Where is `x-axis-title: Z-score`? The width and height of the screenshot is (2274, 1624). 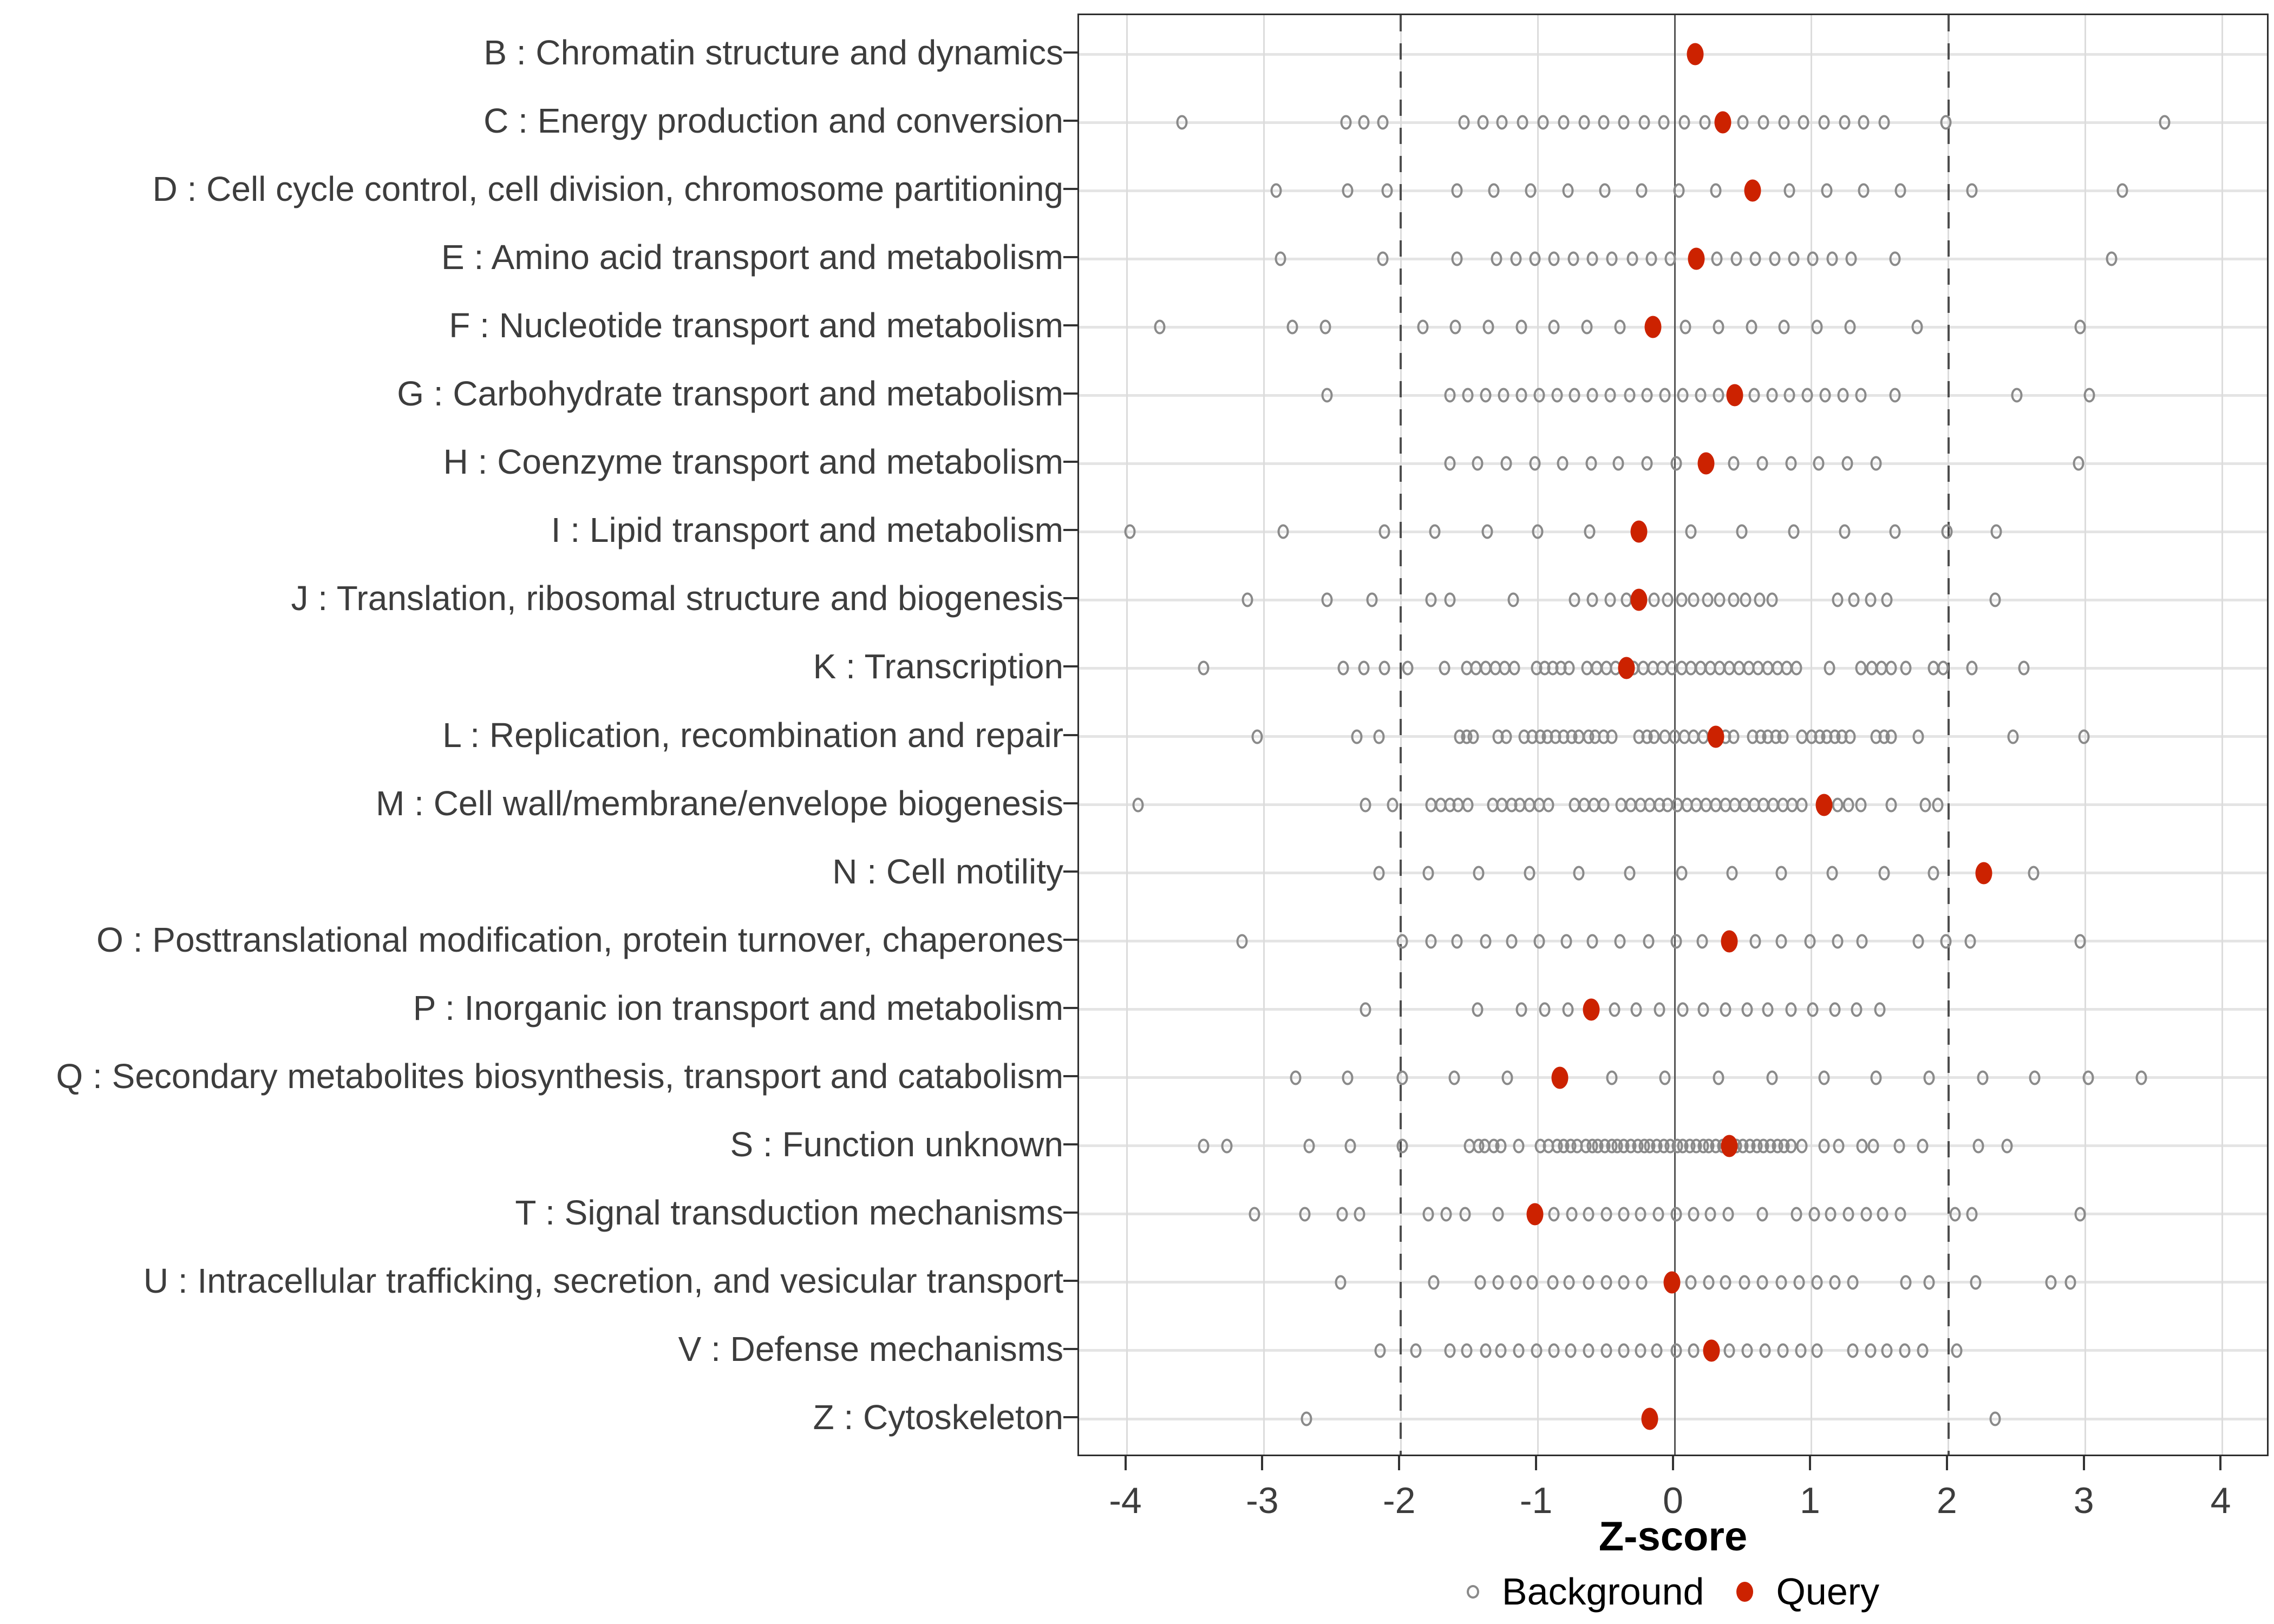
x-axis-title: Z-score is located at coordinates (1673, 1537).